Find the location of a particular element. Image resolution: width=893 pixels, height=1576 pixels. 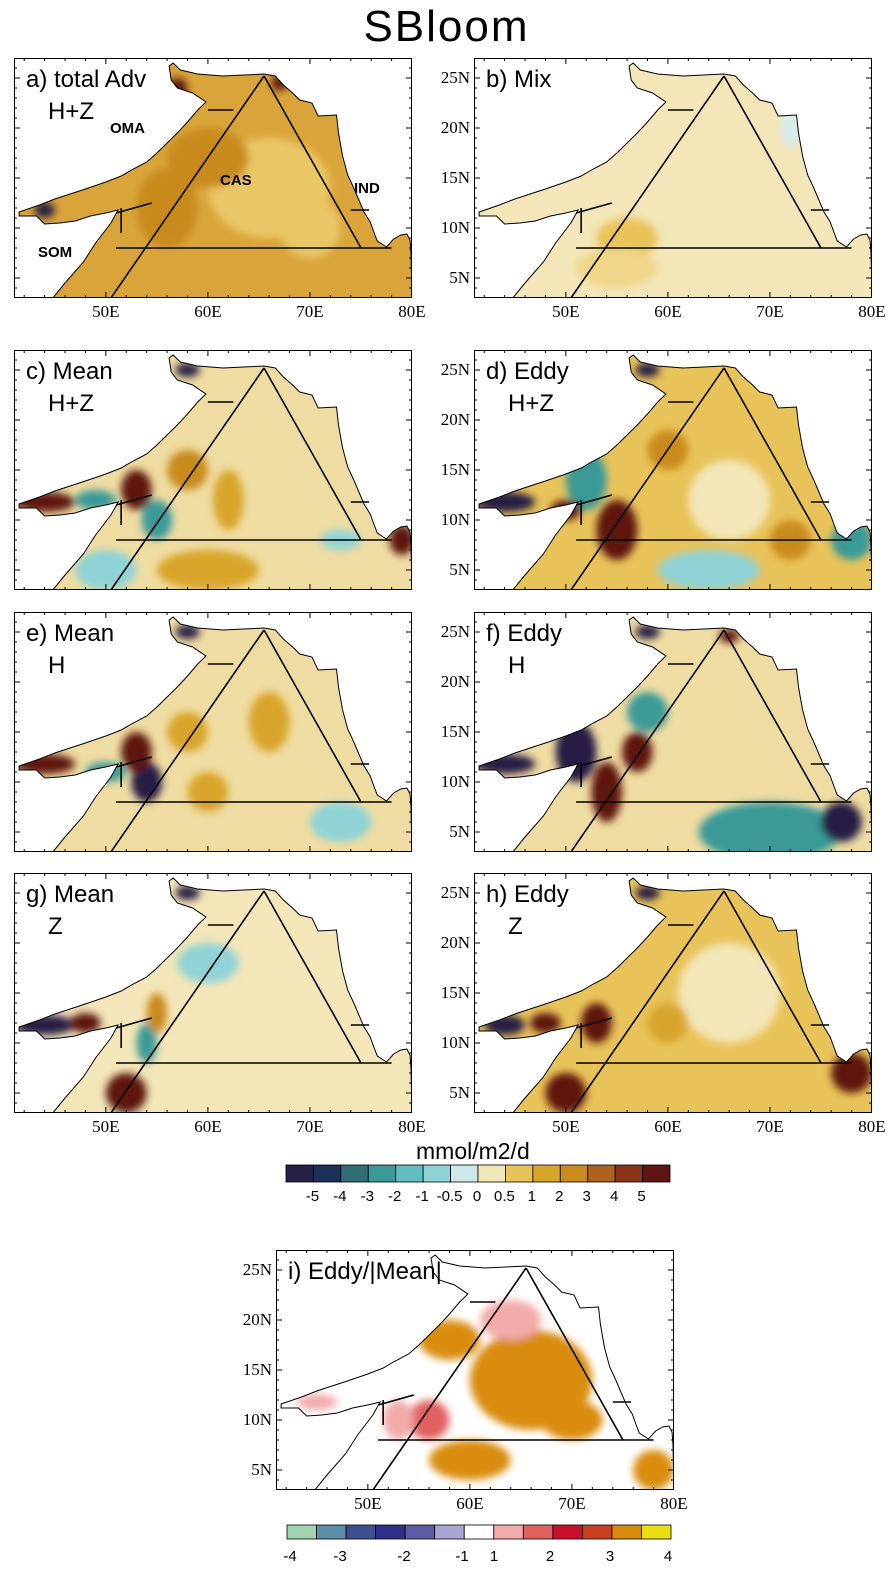

map-panel-a: a) total Adv H+Z OMA CAS IND SOM 50E 60E 70E 80E is located at coordinates (220, 189).